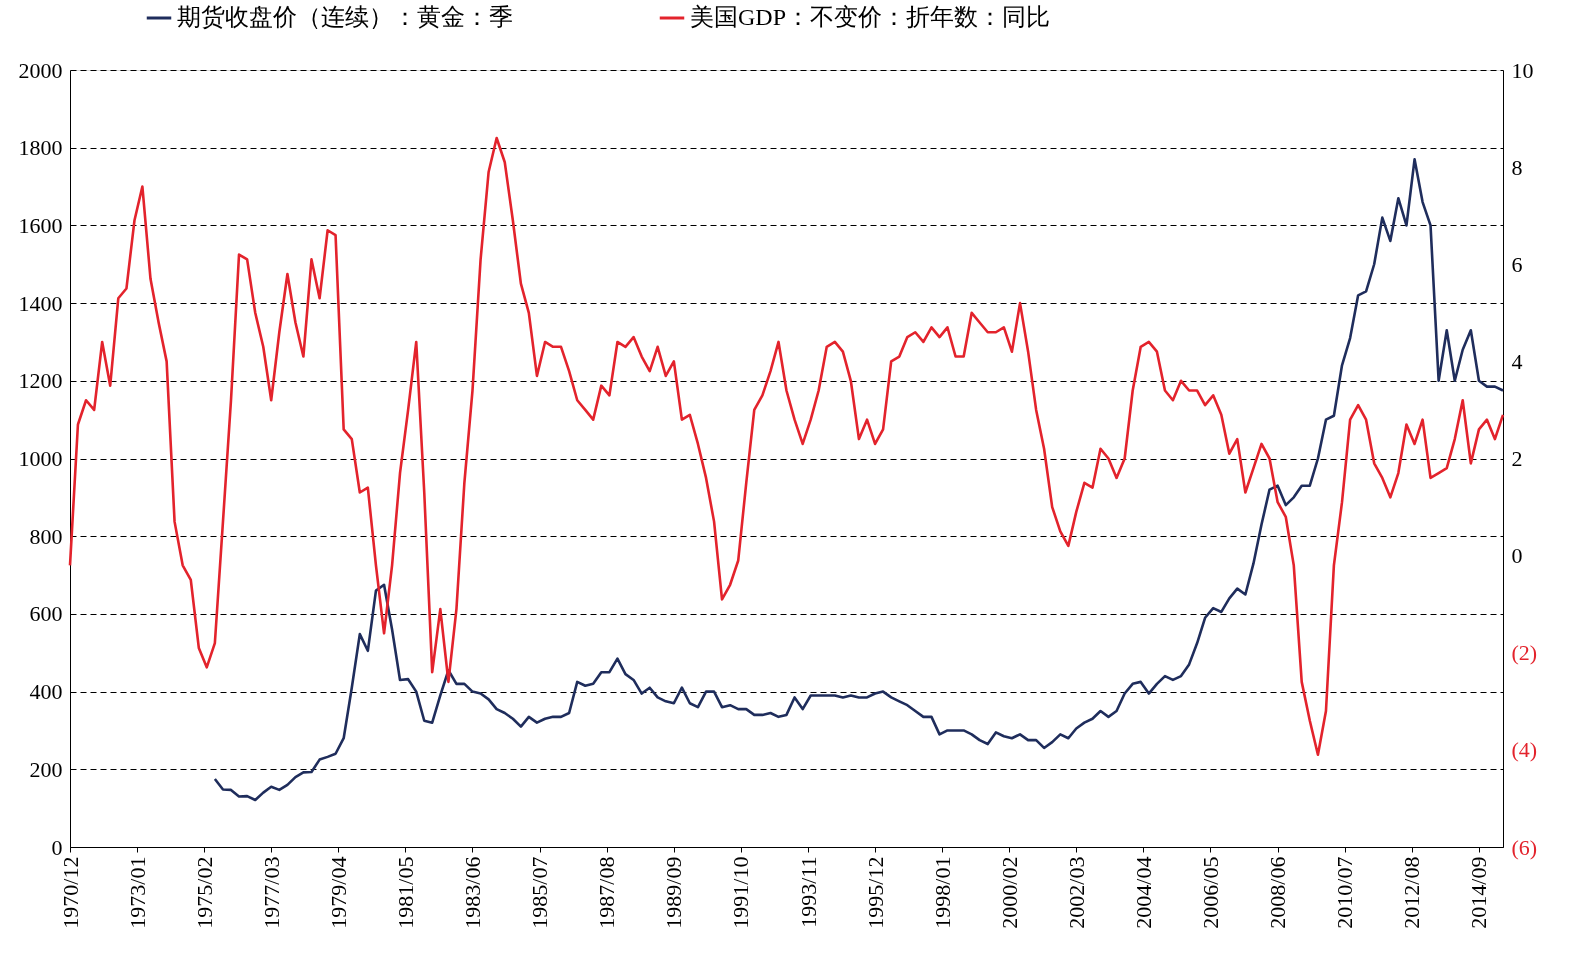 Image resolution: width=1586 pixels, height=980 pixels. What do you see at coordinates (345, 17) in the screenshot?
I see `legend-label: 期货收盘价（连续）：黄金：季` at bounding box center [345, 17].